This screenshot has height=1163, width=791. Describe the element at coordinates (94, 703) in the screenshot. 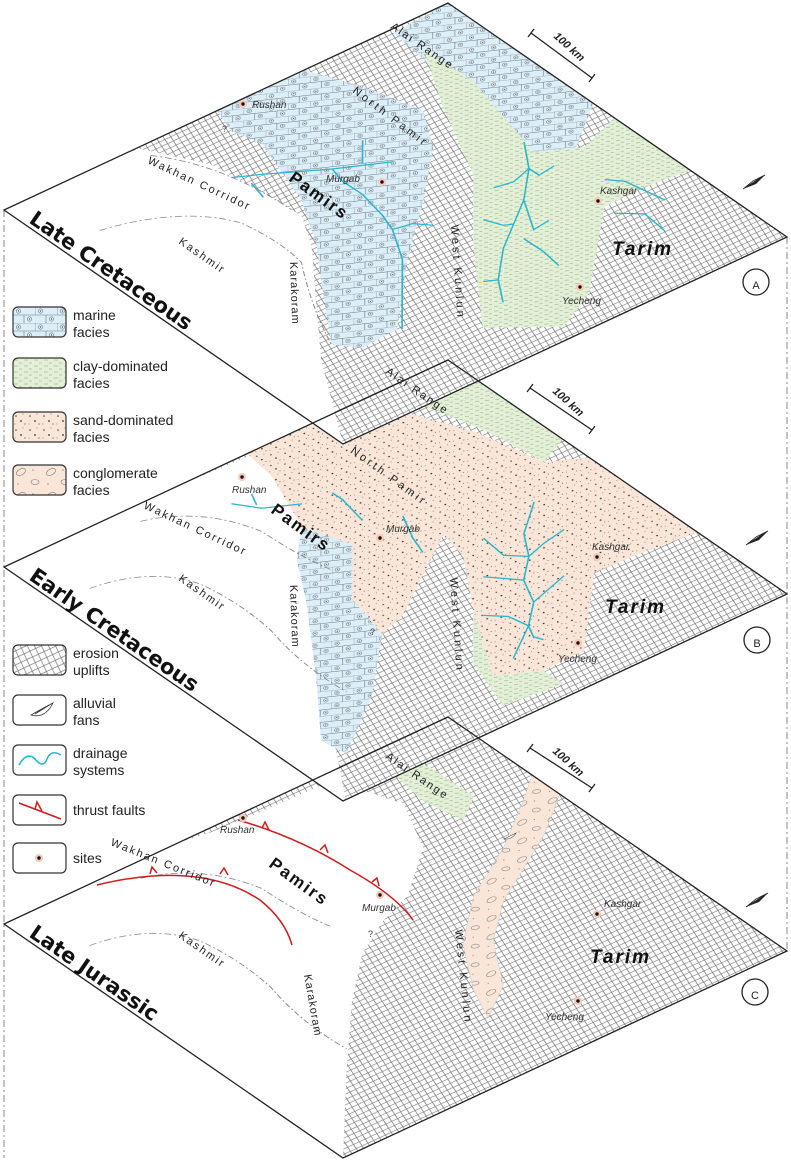

I see `svg-text: alluvial` at that location.